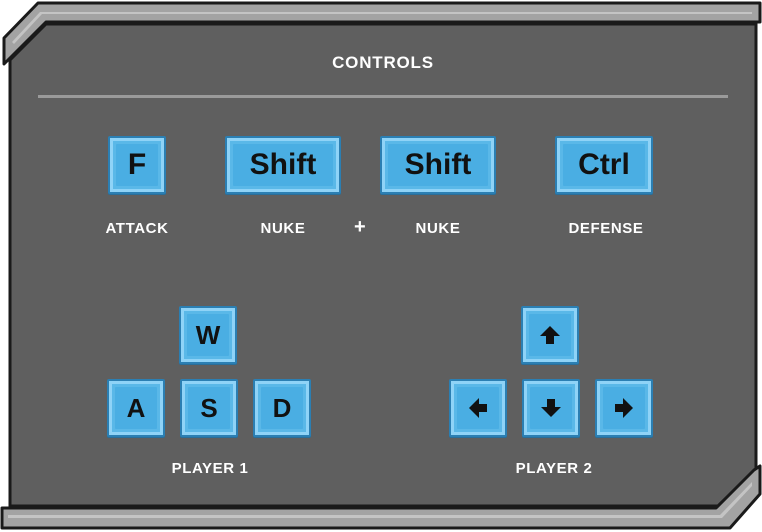  Describe the element at coordinates (137, 228) in the screenshot. I see `attack-label: ATTACK` at that location.